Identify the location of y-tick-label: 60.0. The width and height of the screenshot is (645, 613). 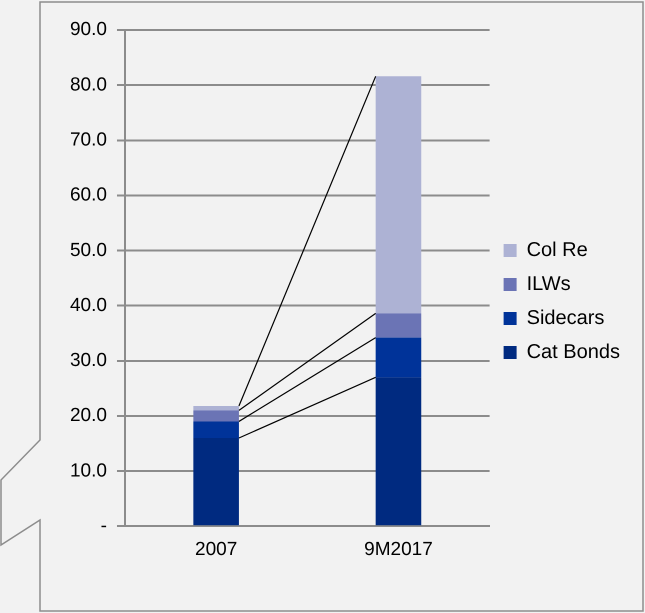
(88, 195).